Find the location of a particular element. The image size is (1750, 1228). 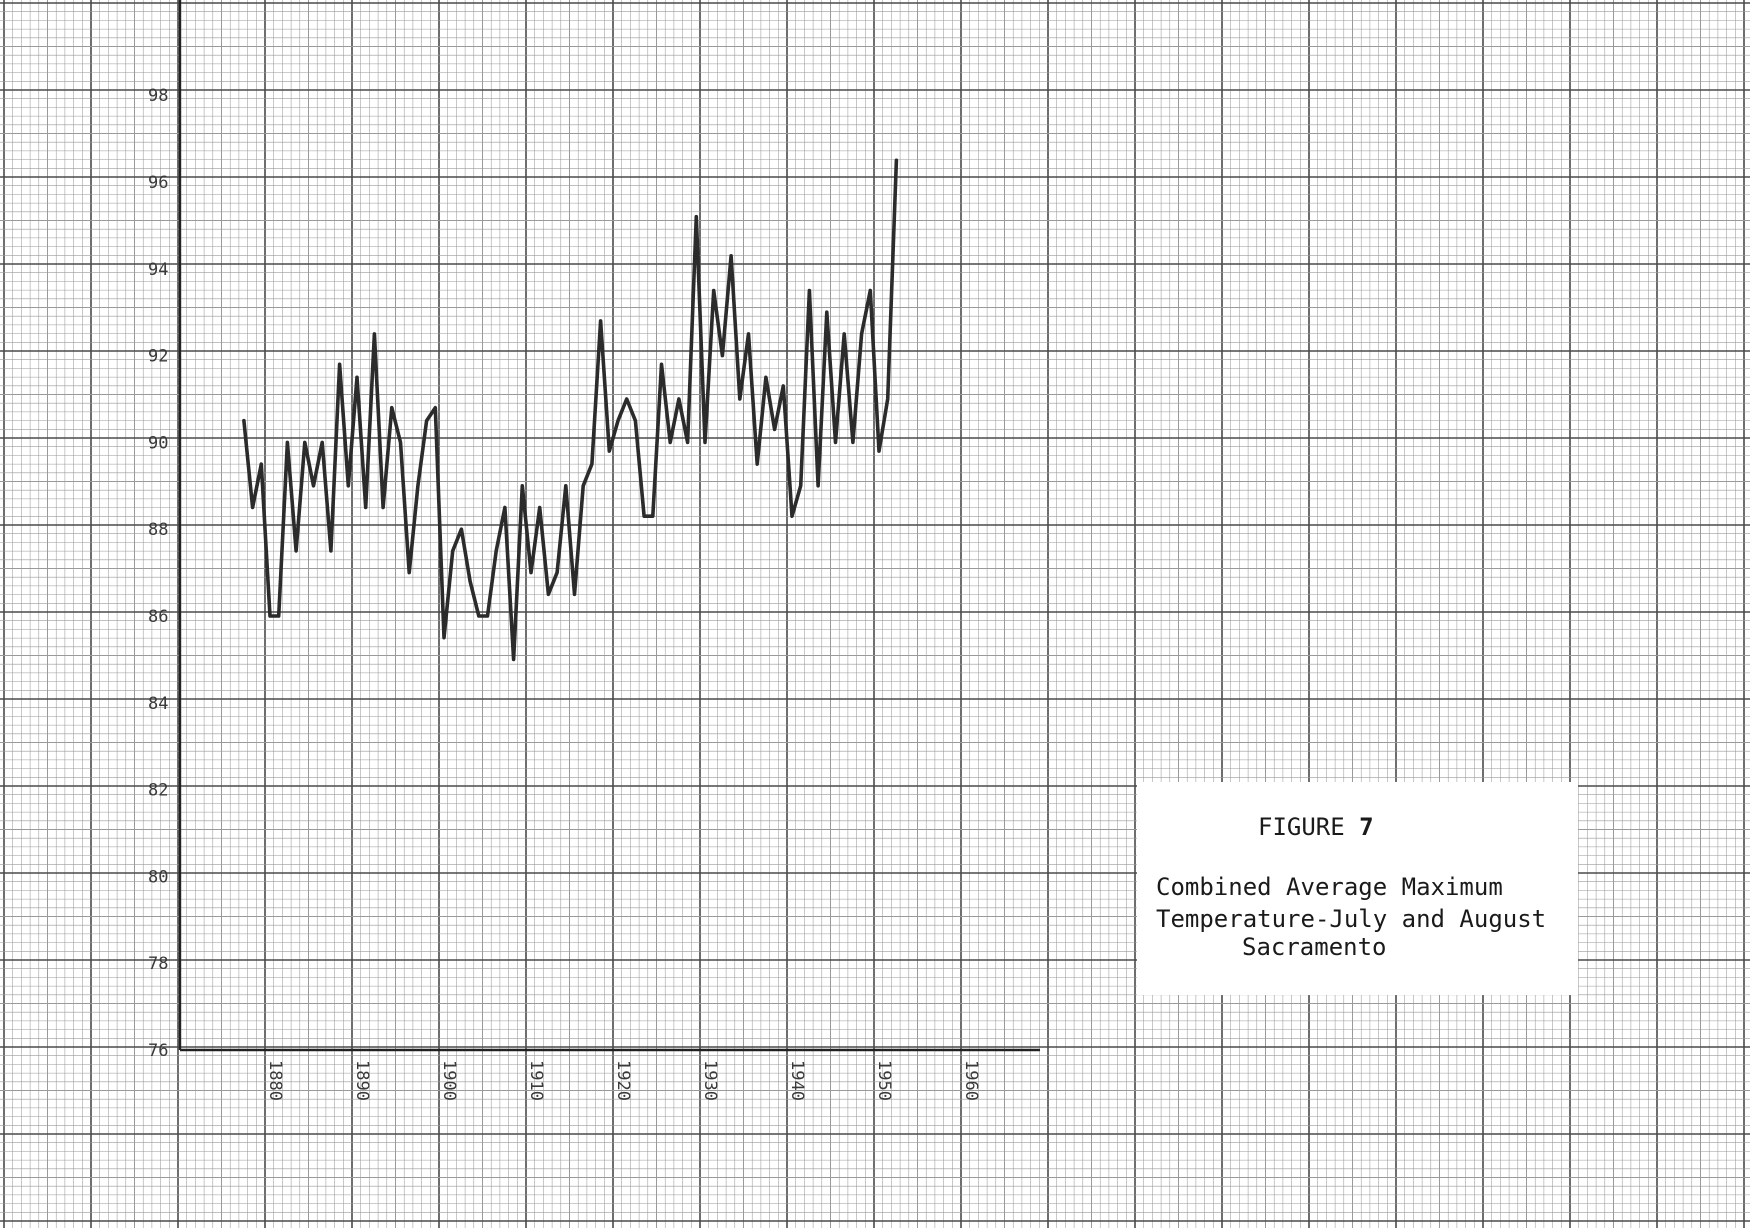

y-axis-ticks: 76 78 80 82 84 86 88 90 92 94 96 98 is located at coordinates (158, 573).